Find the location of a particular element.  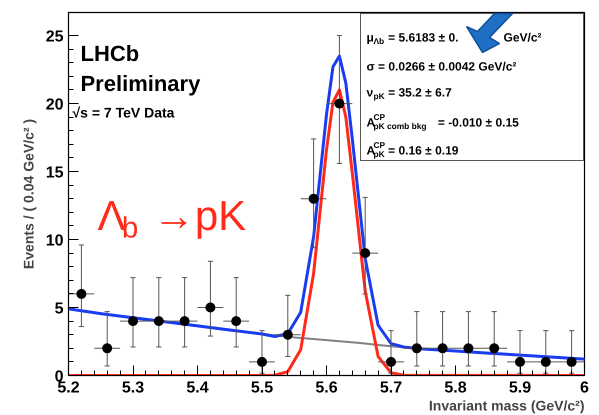

y-tick-label: 15 is located at coordinates (55, 173).